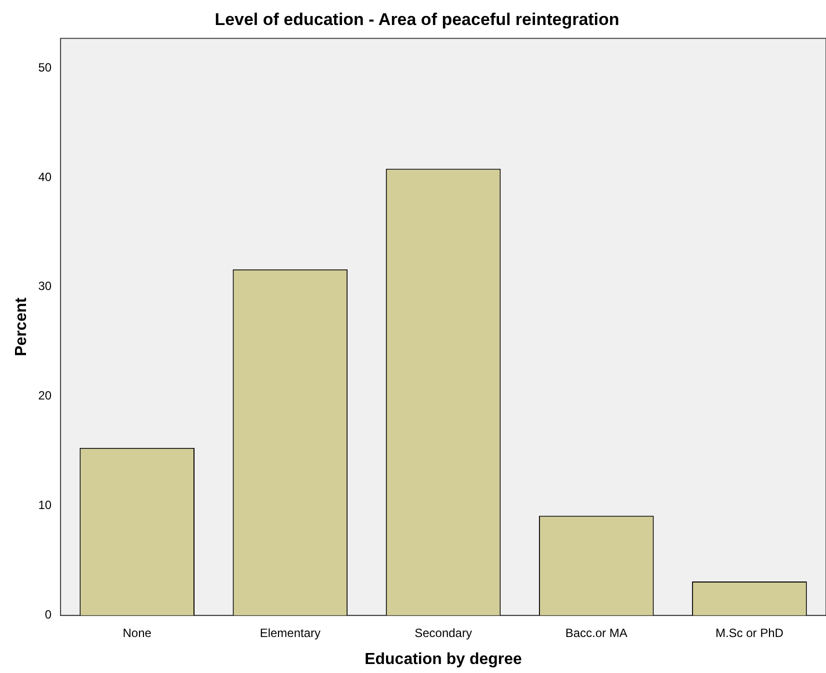  What do you see at coordinates (45, 286) in the screenshot?
I see `y-tick-label: 30` at bounding box center [45, 286].